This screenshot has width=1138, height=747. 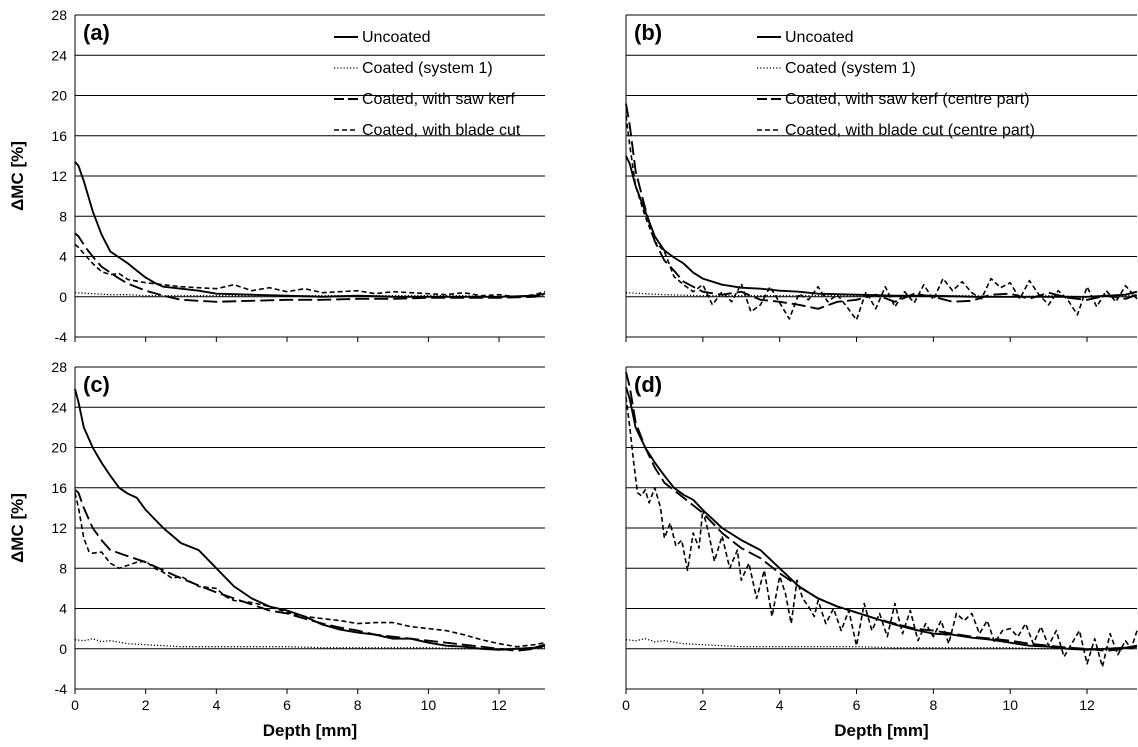 I want to click on legend-entry: Coated, with blade cut, so click(x=441, y=130).